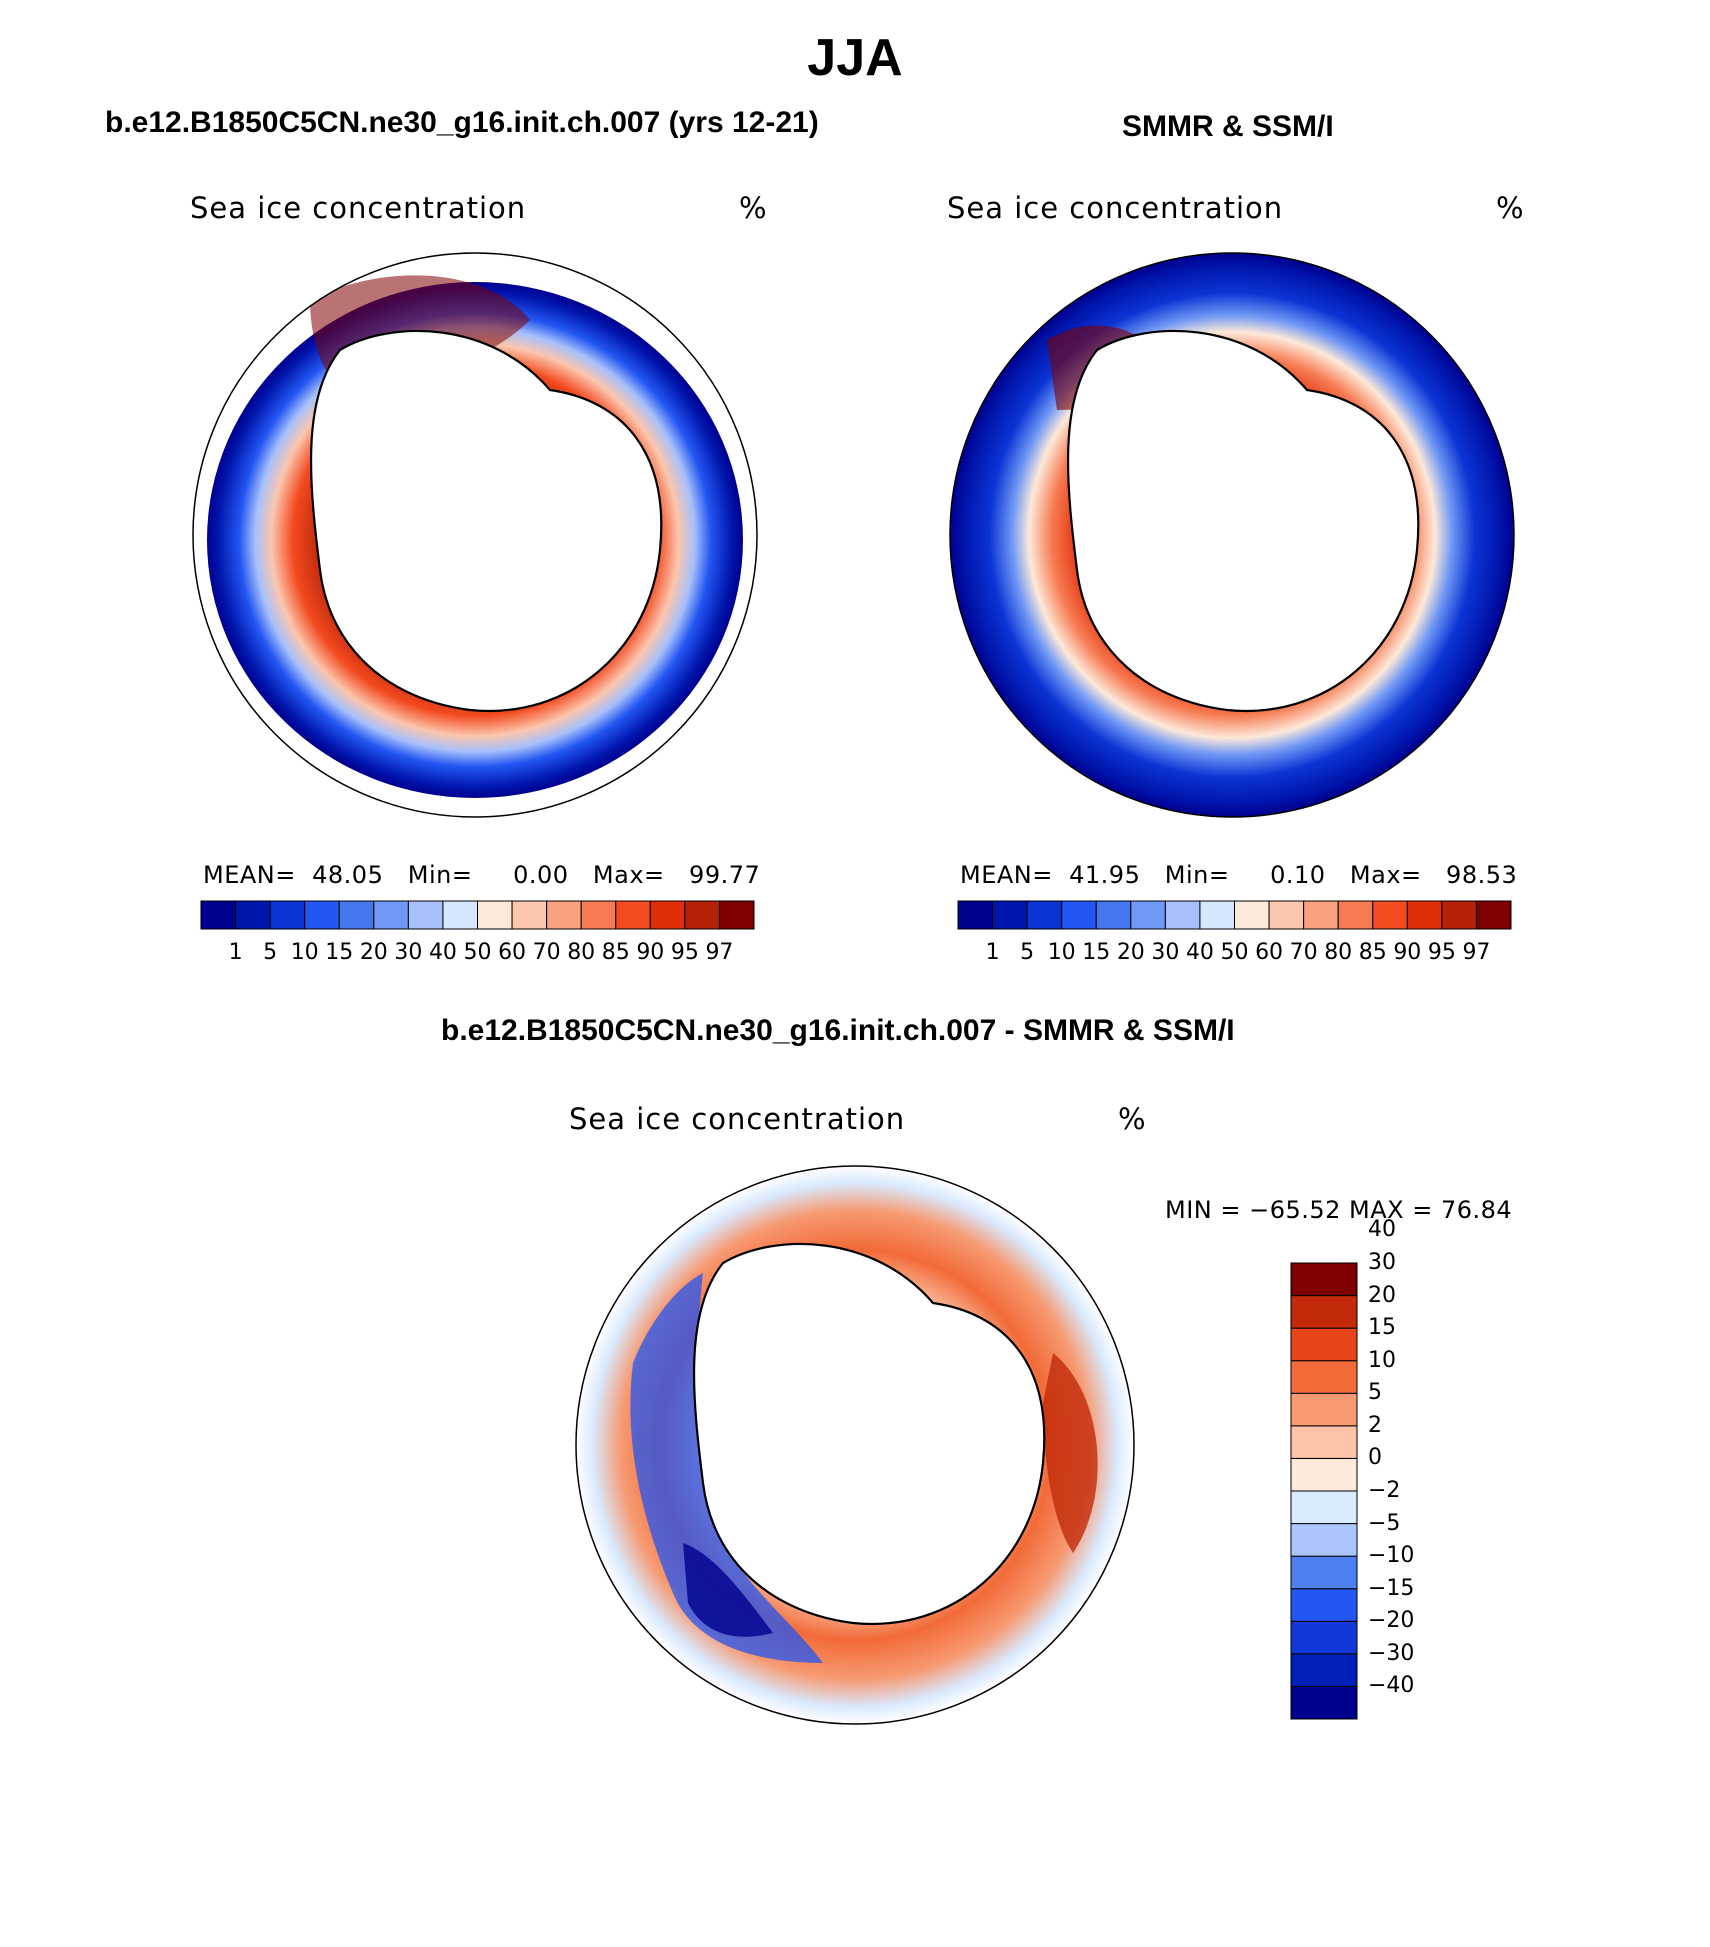 The width and height of the screenshot is (1710, 1947). I want to click on left-mean-label: MEAN=, so click(249, 875).